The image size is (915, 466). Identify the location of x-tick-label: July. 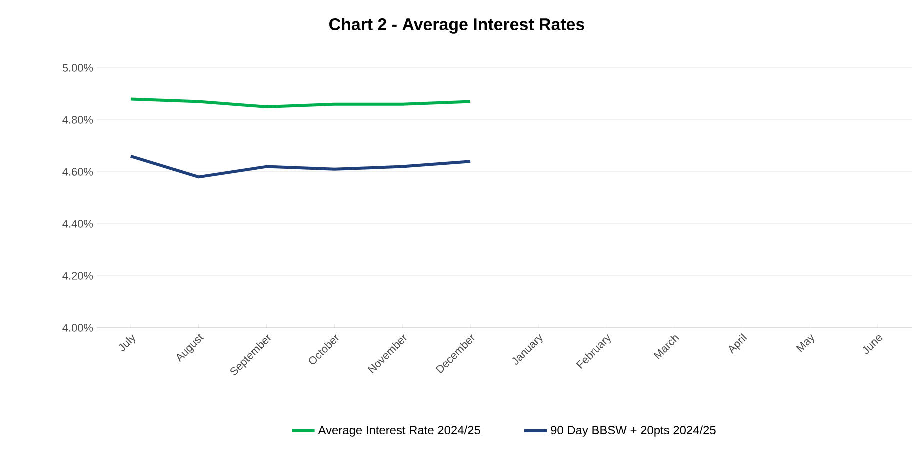
(127, 343).